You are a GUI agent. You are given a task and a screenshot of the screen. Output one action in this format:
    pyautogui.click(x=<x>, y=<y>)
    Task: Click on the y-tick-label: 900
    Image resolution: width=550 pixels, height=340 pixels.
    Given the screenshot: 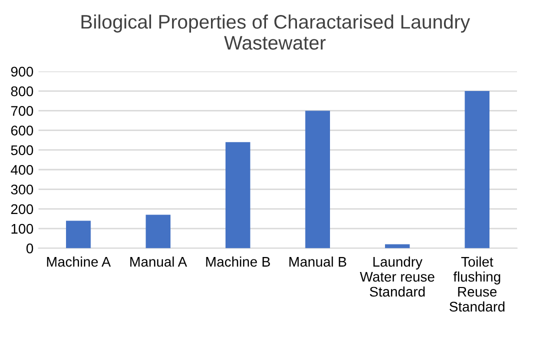 What is the action you would take?
    pyautogui.click(x=22, y=71)
    